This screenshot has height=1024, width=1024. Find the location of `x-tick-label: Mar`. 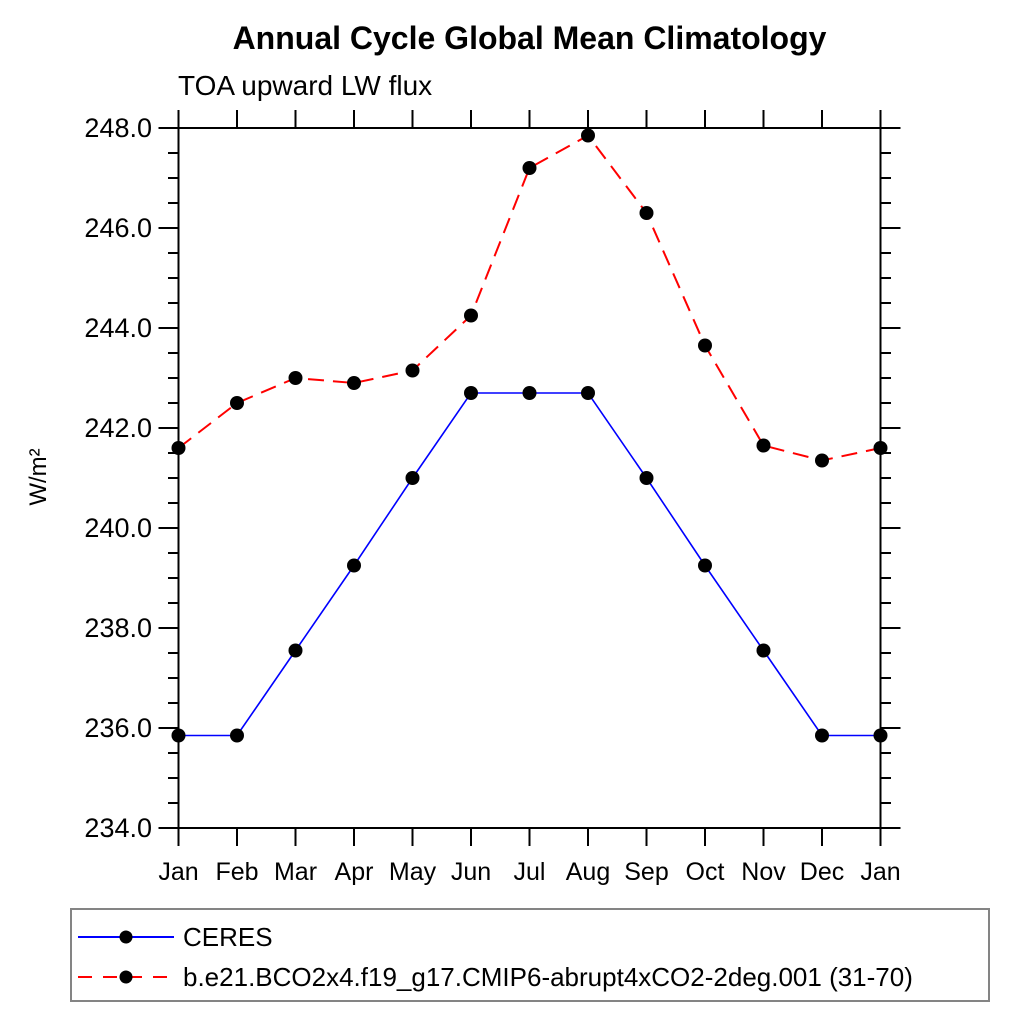

x-tick-label: Mar is located at coordinates (295, 872).